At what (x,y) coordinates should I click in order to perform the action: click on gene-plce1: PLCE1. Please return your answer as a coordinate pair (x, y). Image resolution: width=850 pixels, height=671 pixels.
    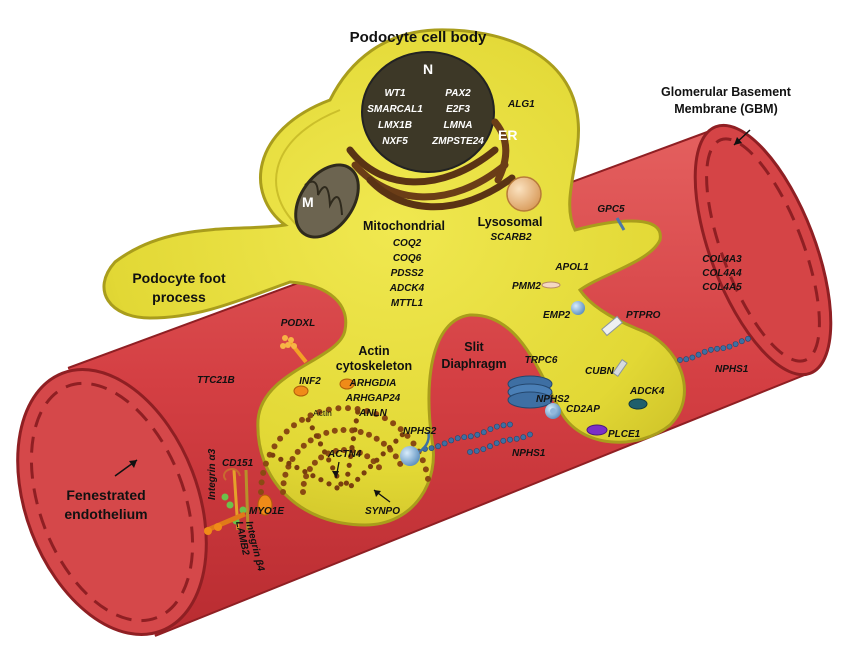
    Looking at the image, I should click on (624, 434).